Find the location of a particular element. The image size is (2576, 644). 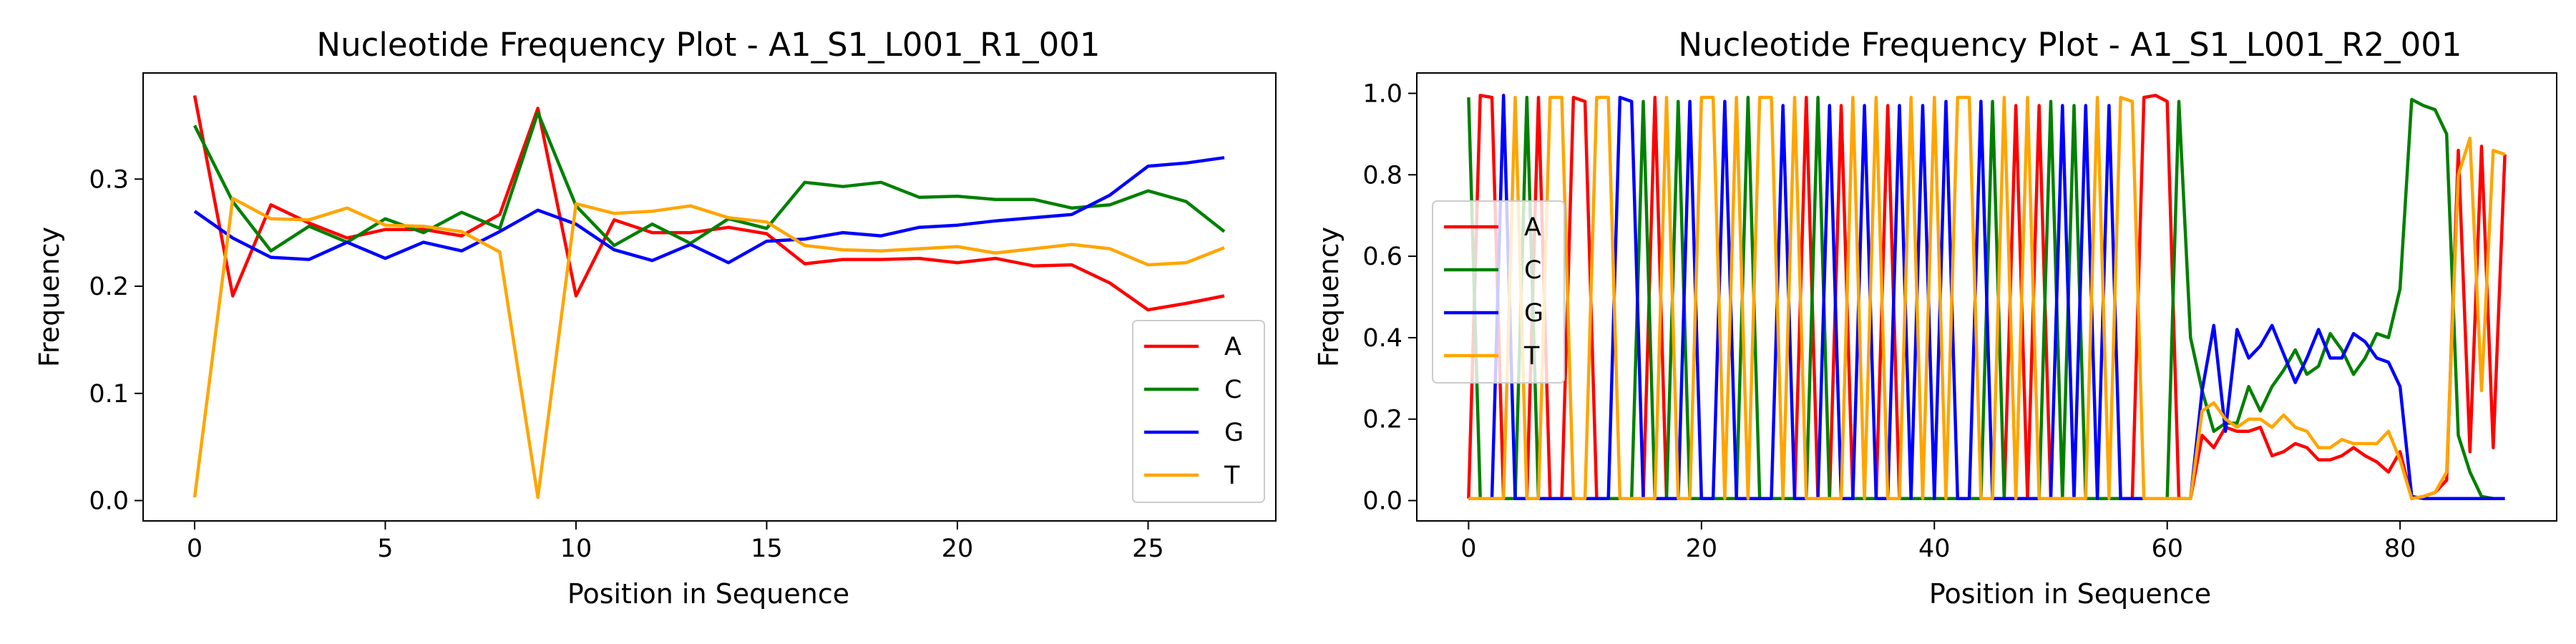

x-tick-label: 25 is located at coordinates (1148, 549).